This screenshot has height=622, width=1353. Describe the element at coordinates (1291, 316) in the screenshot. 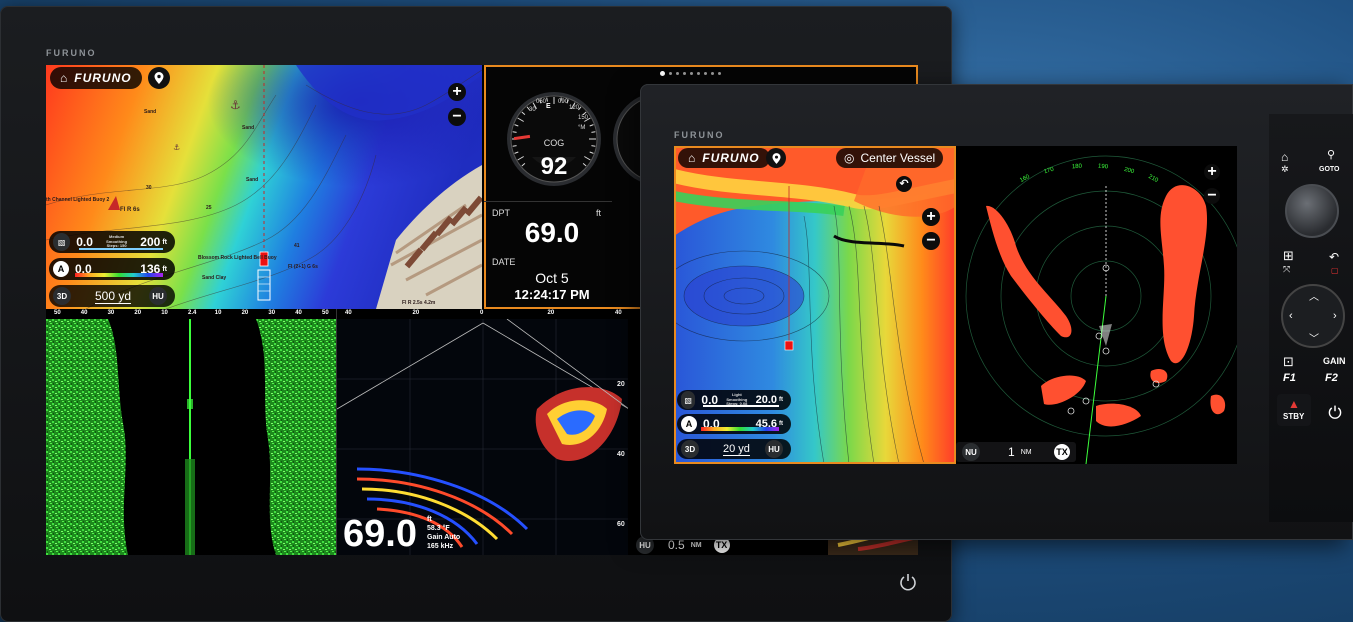

I see `chevron-left-icon: ‹` at that location.